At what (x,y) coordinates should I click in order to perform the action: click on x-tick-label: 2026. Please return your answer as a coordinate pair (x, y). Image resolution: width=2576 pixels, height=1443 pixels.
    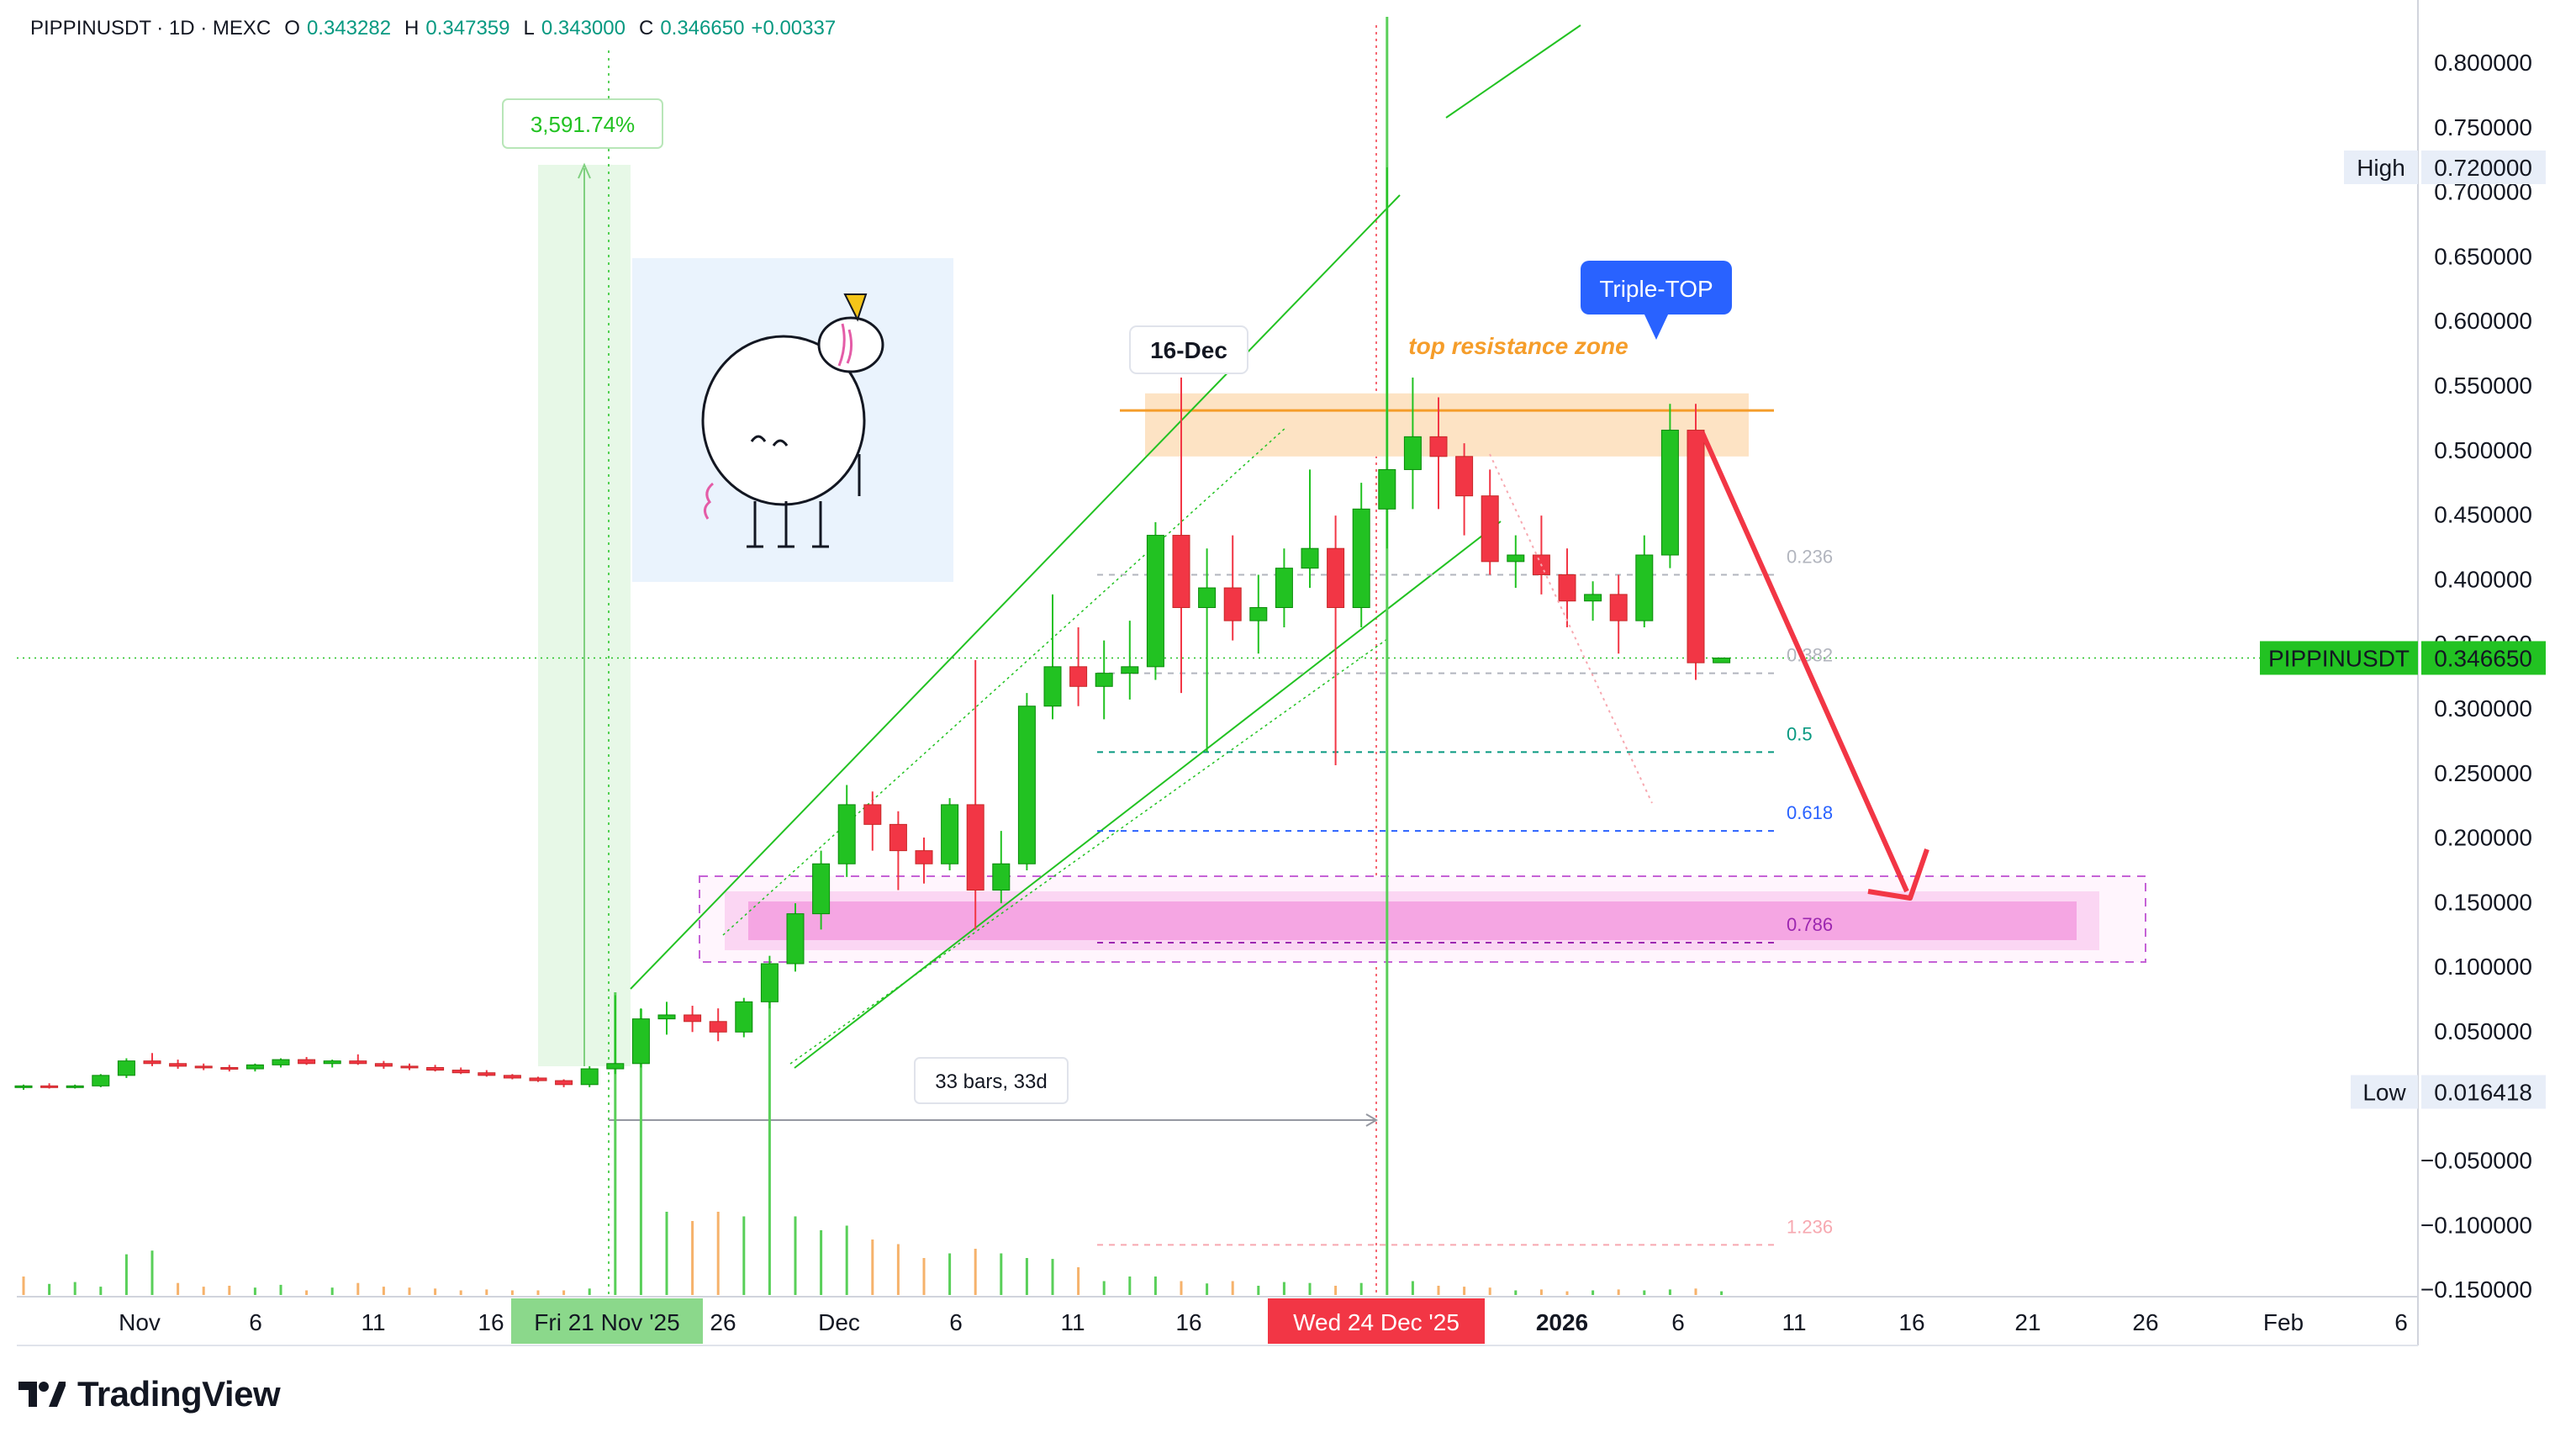
    Looking at the image, I should click on (1562, 1322).